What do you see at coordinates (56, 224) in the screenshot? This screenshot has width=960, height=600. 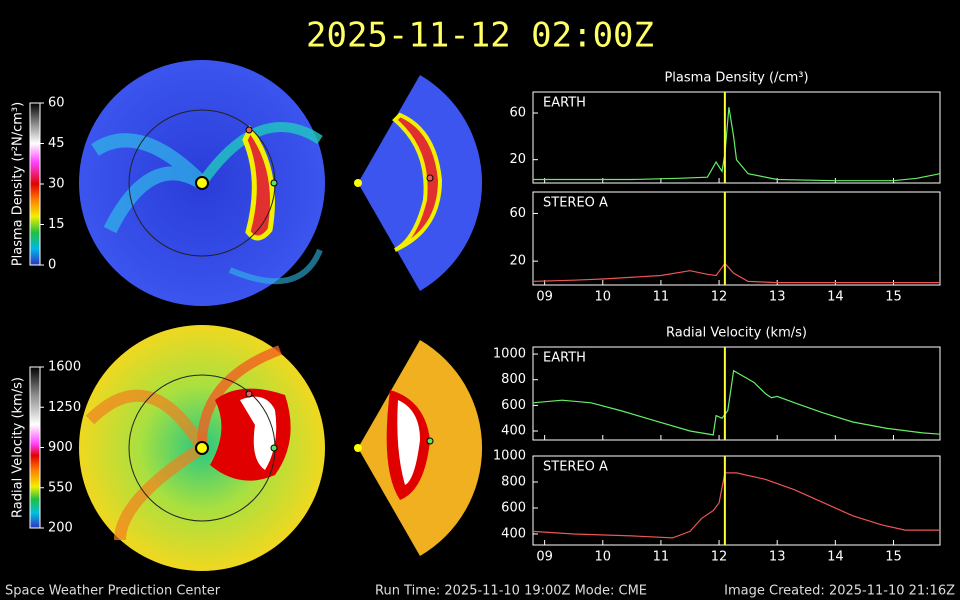 I see `colorbar-tick-label: 15` at bounding box center [56, 224].